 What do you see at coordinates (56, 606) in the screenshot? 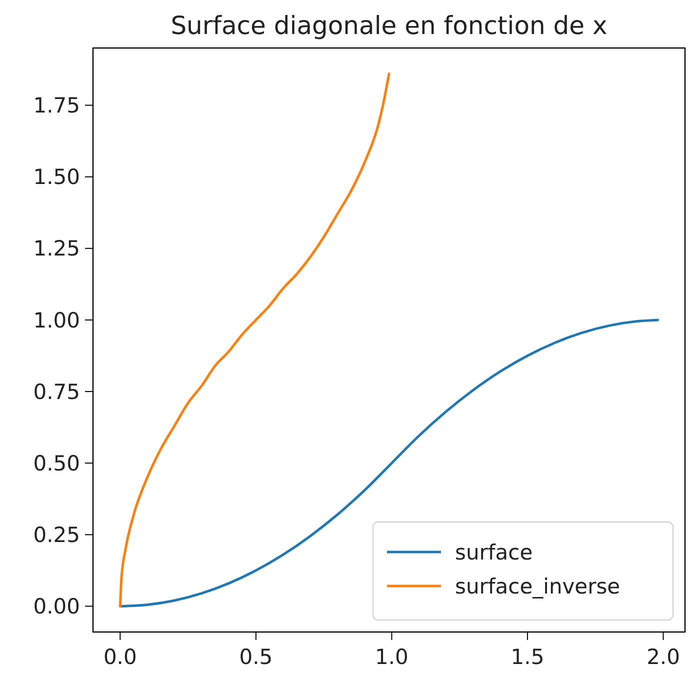
I see `y-tick-label: 0.00` at bounding box center [56, 606].